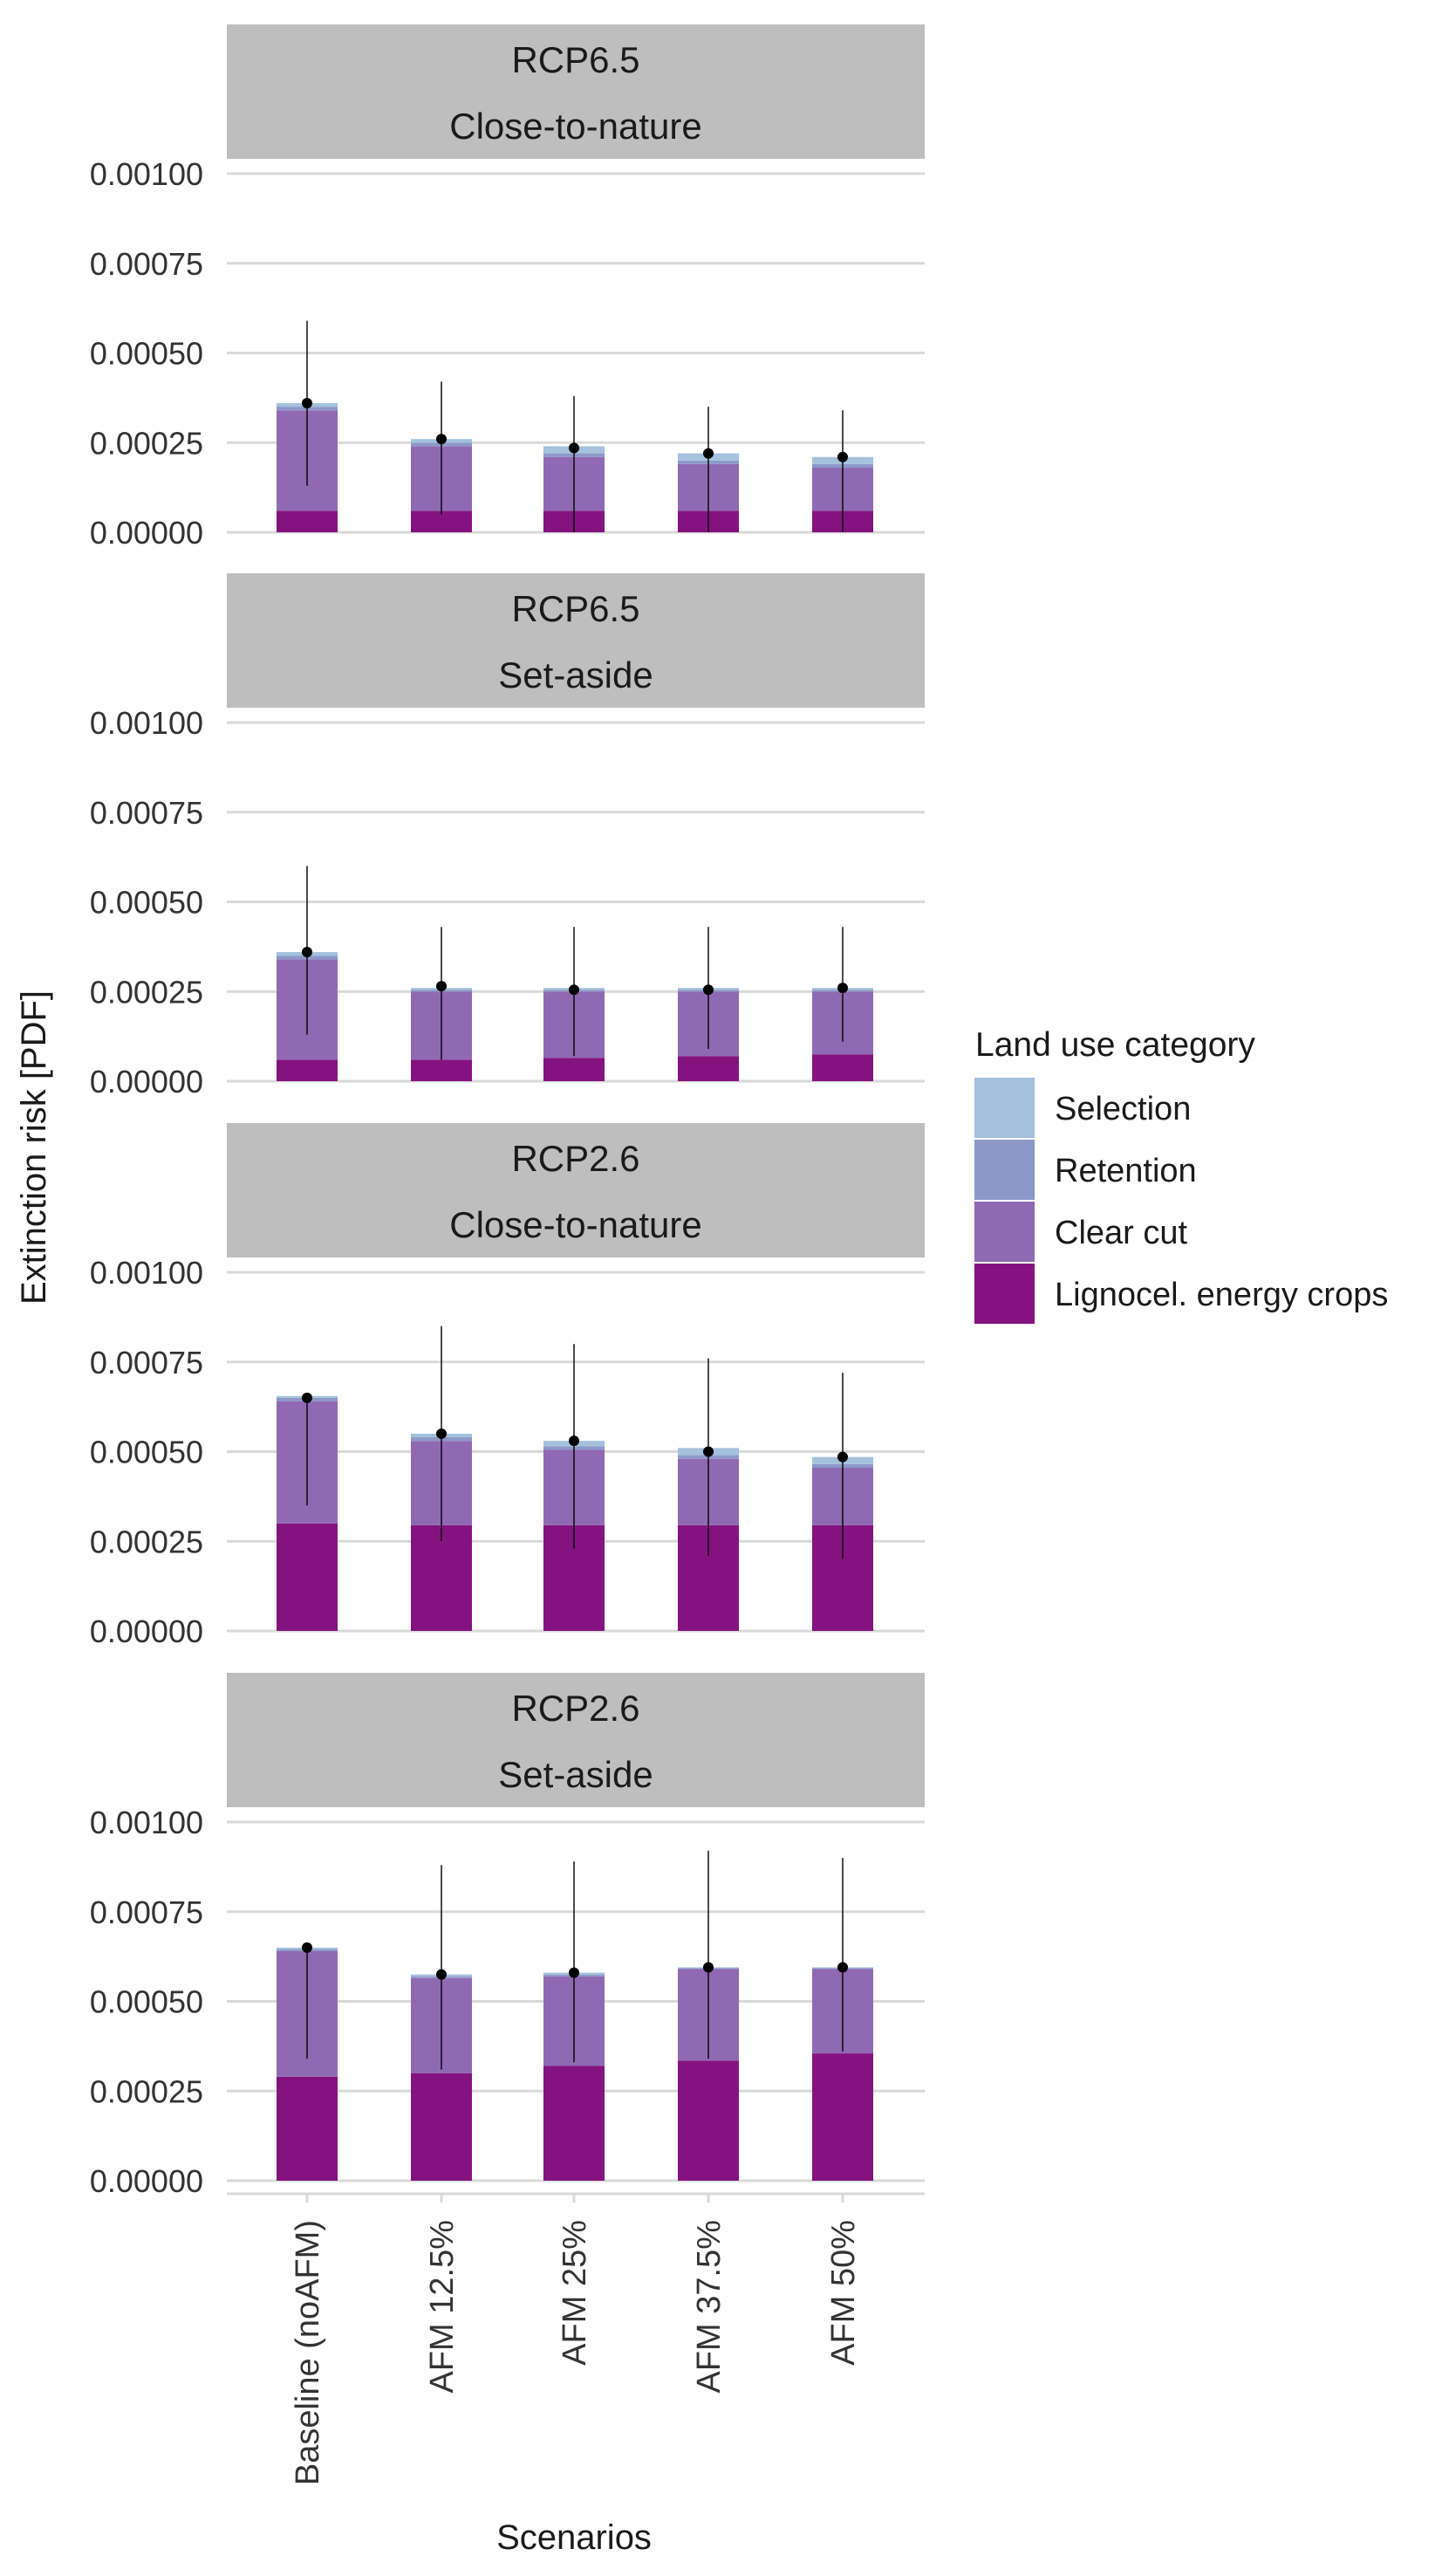 The height and width of the screenshot is (2576, 1442). Describe the element at coordinates (843, 2293) in the screenshot. I see `x-tick-label: AFM 50%` at that location.